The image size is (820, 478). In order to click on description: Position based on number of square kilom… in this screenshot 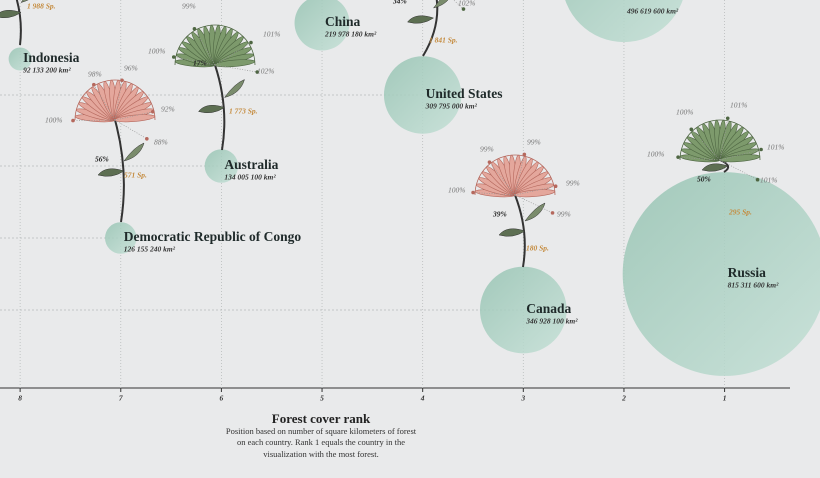, I will do `click(321, 431)`.